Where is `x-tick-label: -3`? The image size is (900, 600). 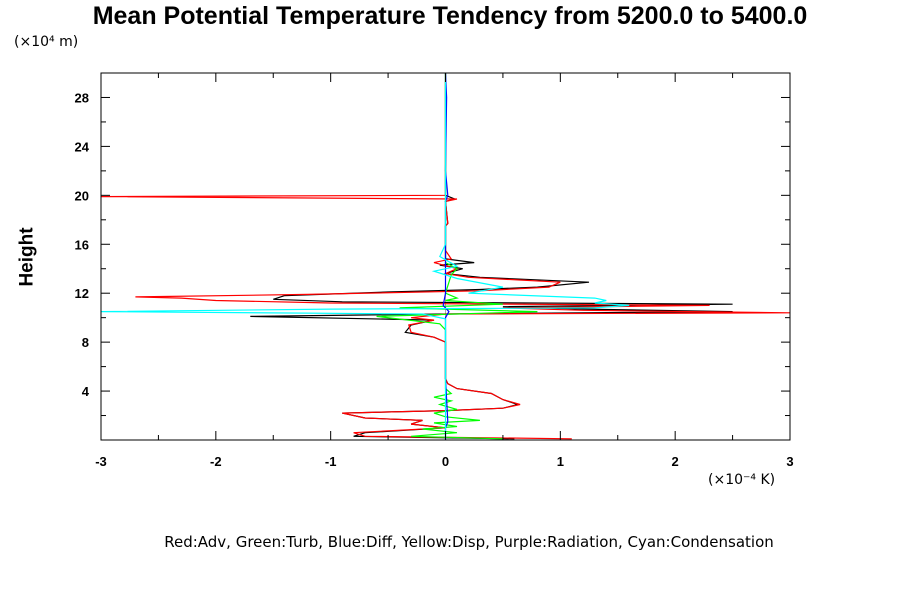 x-tick-label: -3 is located at coordinates (101, 461).